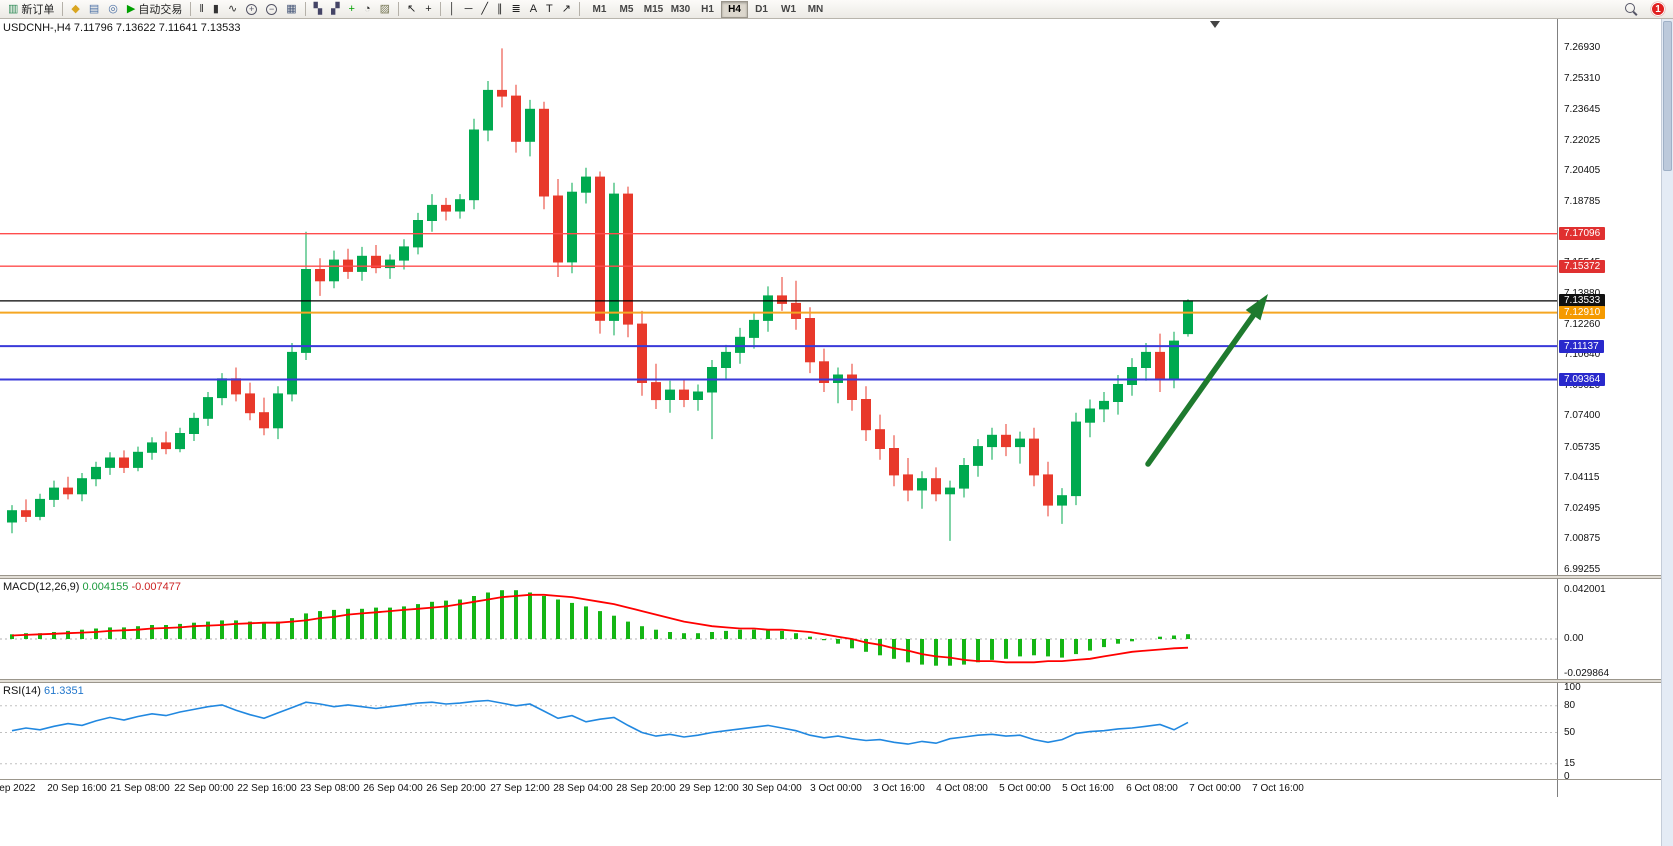 Image resolution: width=1673 pixels, height=846 pixels. I want to click on rsi-panel, so click(778, 731).